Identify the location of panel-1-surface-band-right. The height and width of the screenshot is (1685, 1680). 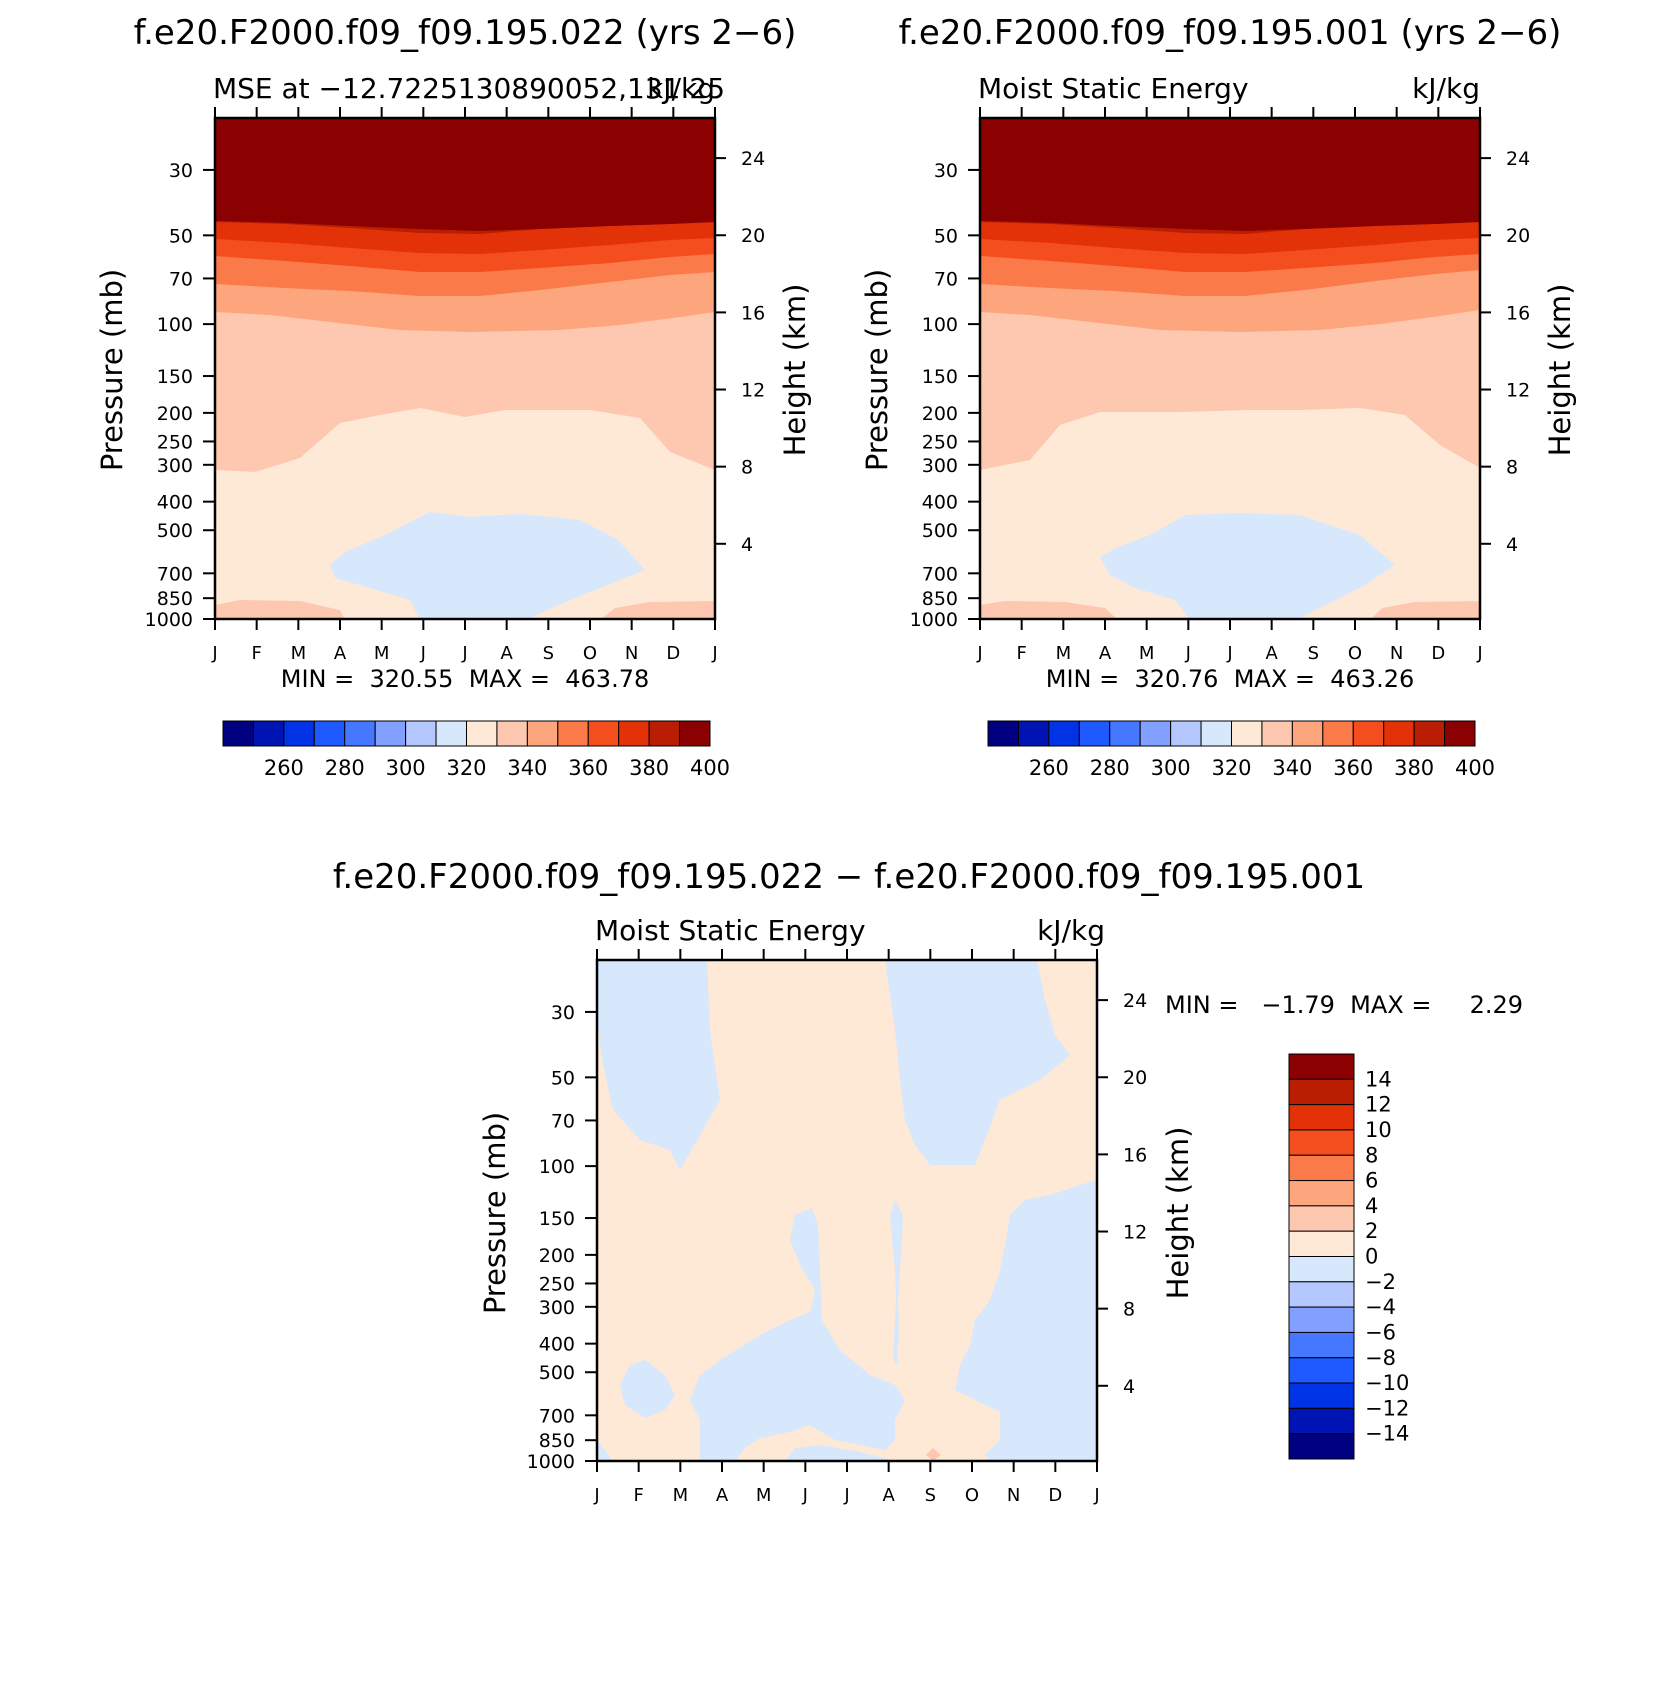
(658, 610).